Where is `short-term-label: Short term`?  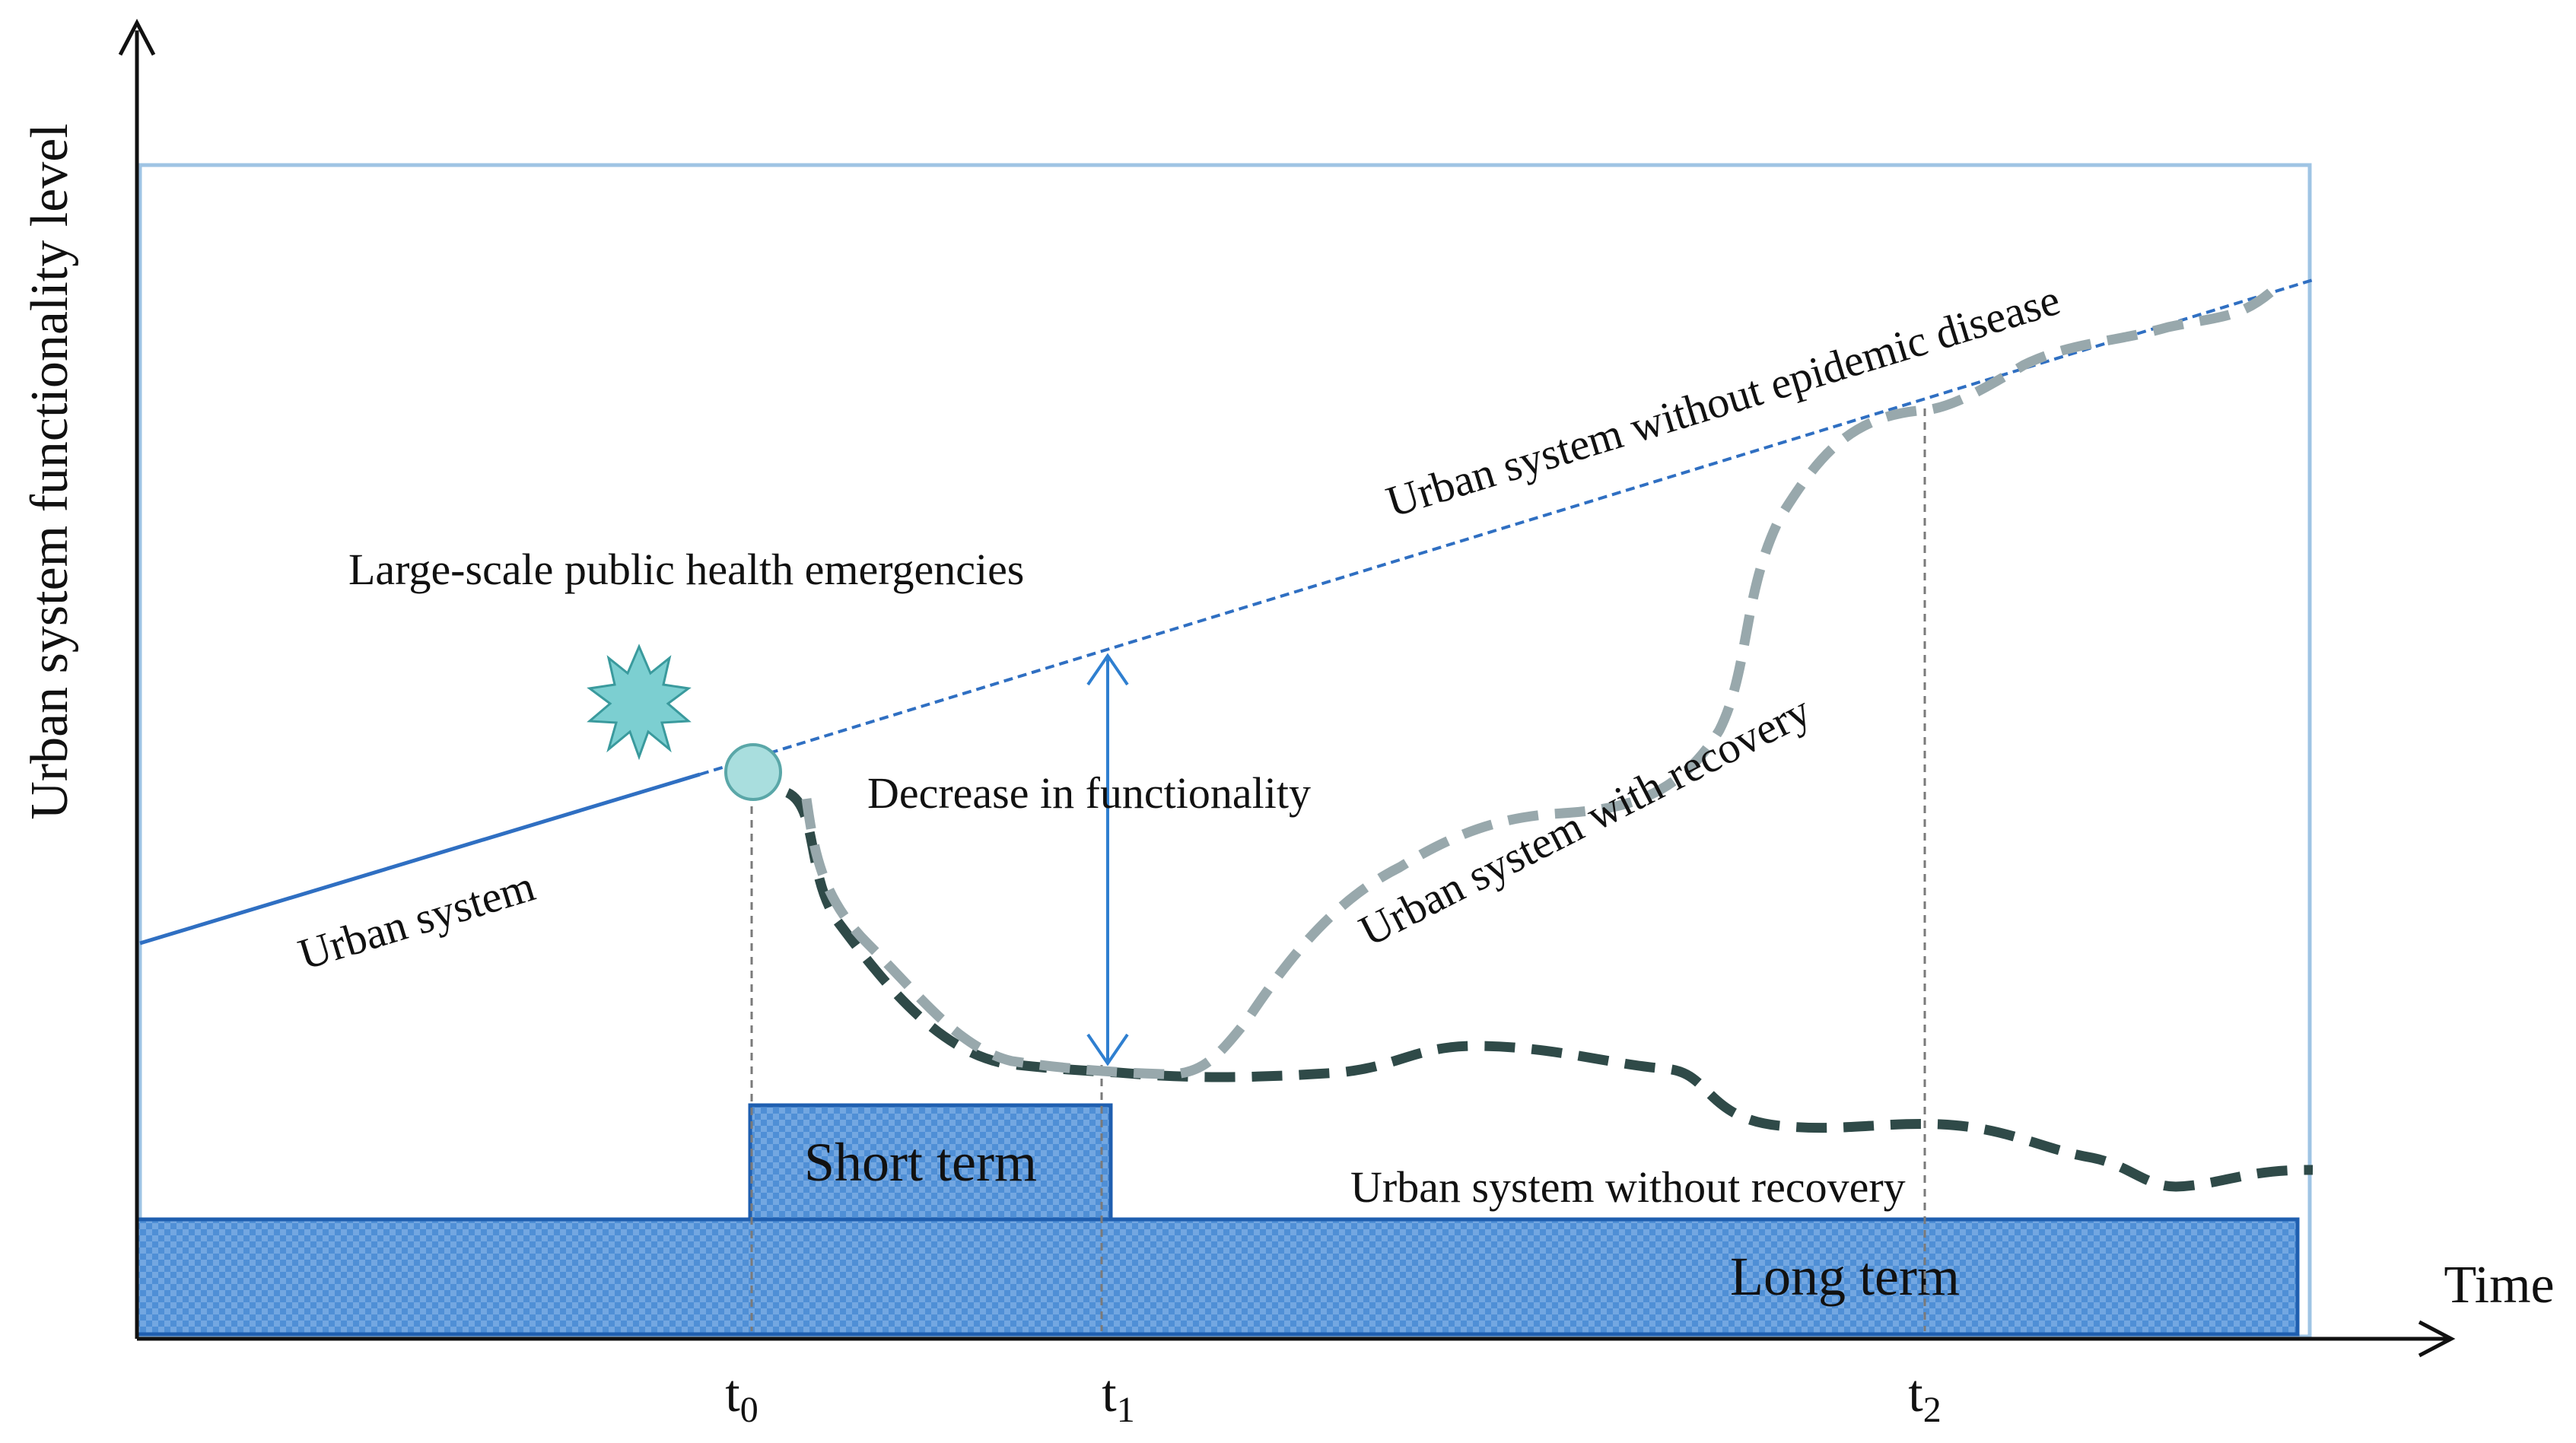 short-term-label: Short term is located at coordinates (920, 1162).